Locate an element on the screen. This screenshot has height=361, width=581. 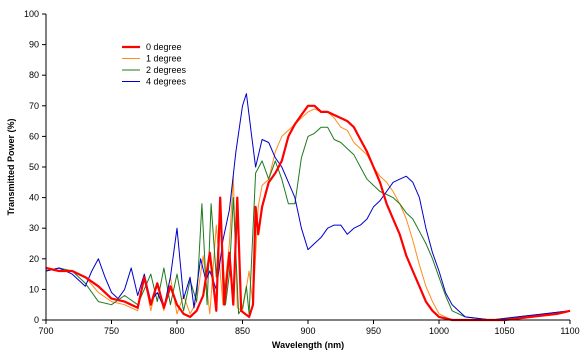
x-axis-title: Wavelength (nm) is located at coordinates (308, 345).